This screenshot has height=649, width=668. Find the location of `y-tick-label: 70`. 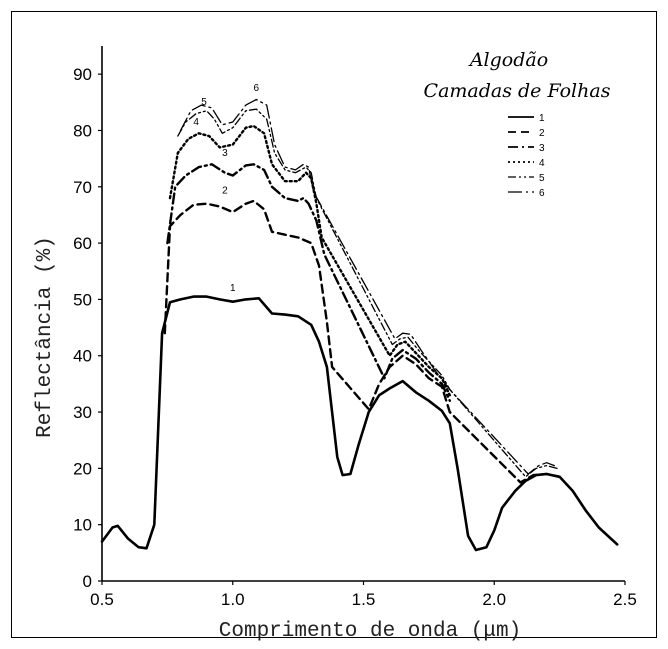

y-tick-label: 70 is located at coordinates (82, 187).